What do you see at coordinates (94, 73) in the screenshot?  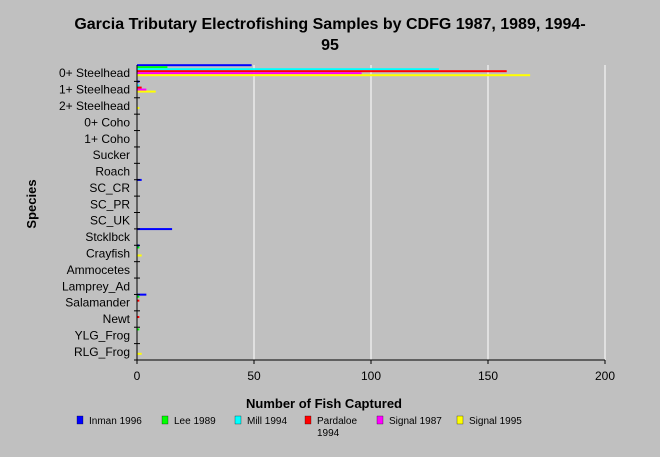 I see `category-label: 0+ Steelhead` at bounding box center [94, 73].